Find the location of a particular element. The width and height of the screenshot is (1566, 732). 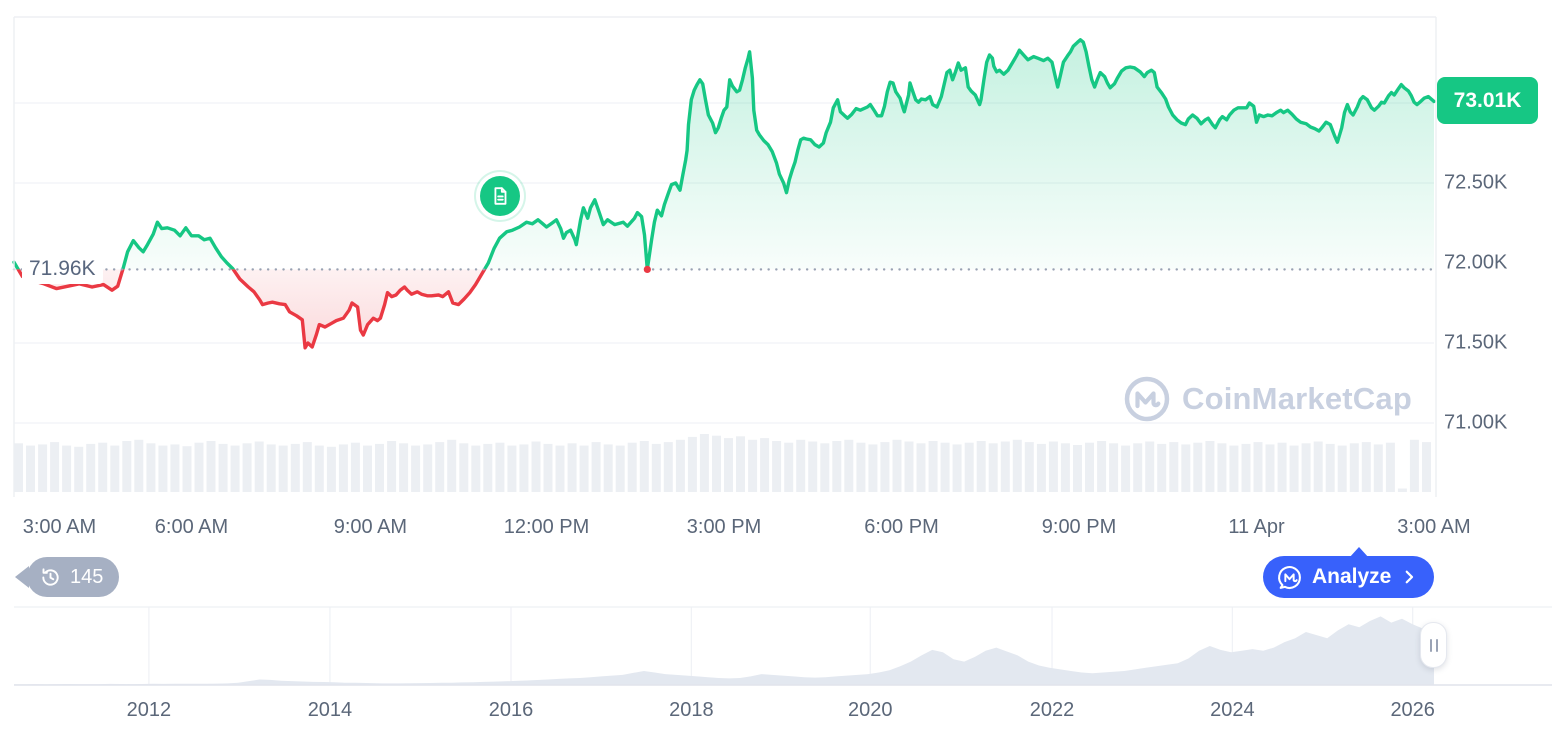

x-axis-label: 9:00 PM is located at coordinates (1079, 527).